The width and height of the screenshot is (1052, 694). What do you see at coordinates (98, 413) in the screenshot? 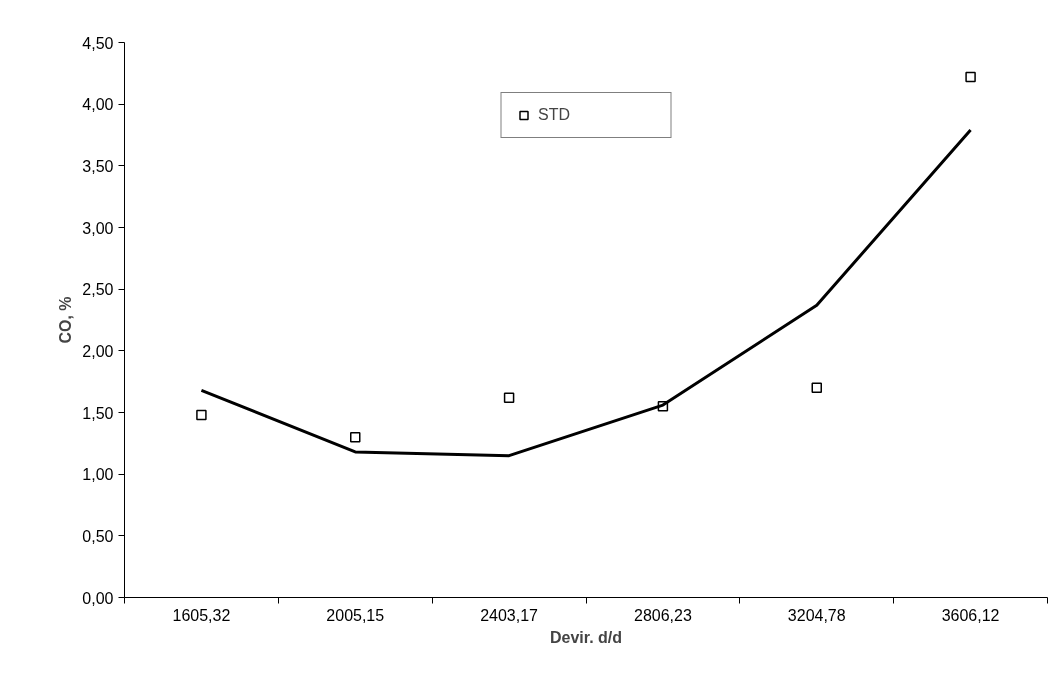
I see `y-tick-label: 1,50` at bounding box center [98, 413].